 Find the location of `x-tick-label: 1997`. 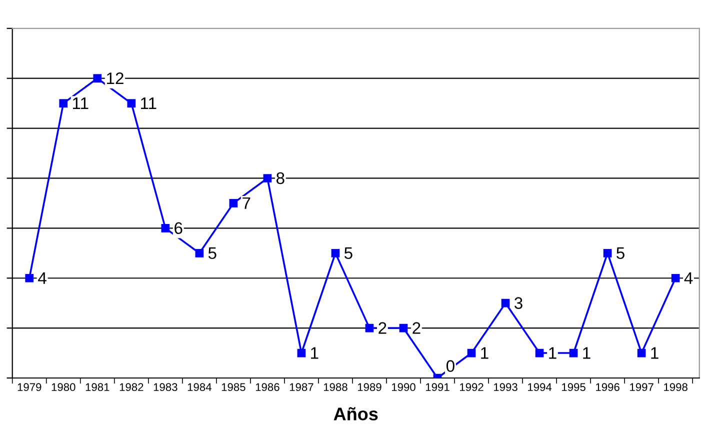

x-tick-label: 1997 is located at coordinates (642, 387).